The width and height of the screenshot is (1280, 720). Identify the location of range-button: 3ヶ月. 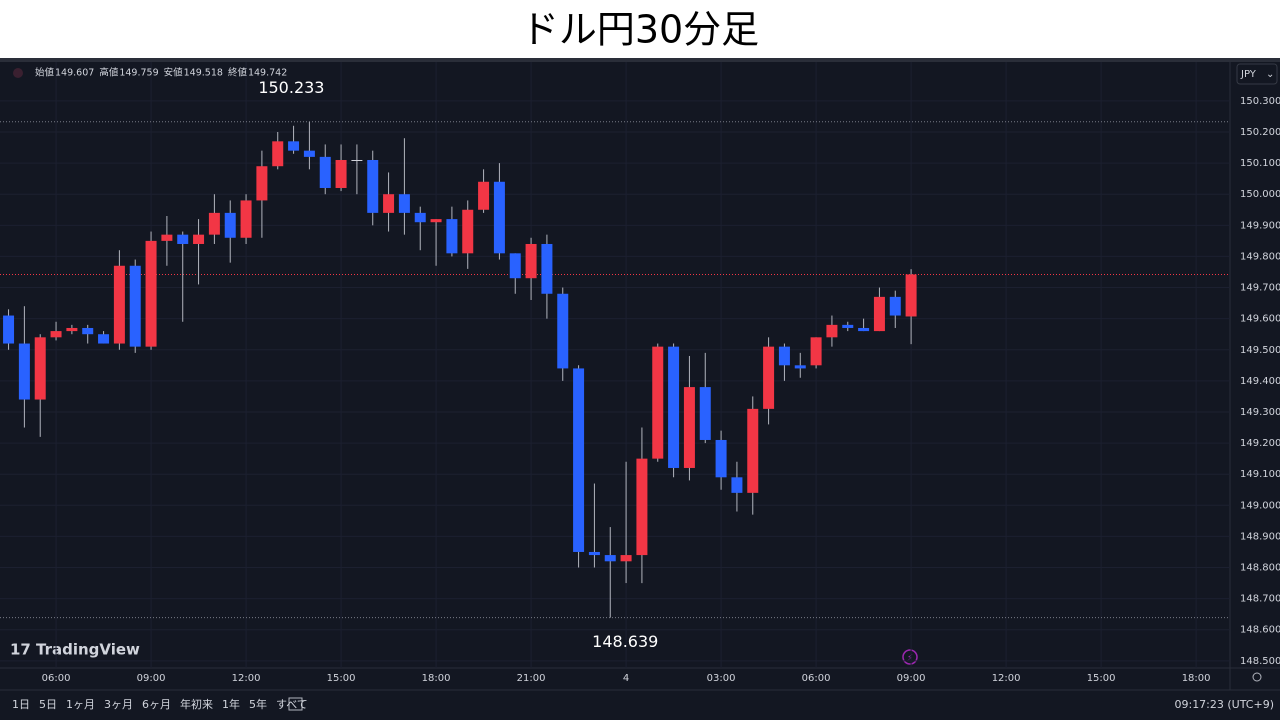
(118, 704).